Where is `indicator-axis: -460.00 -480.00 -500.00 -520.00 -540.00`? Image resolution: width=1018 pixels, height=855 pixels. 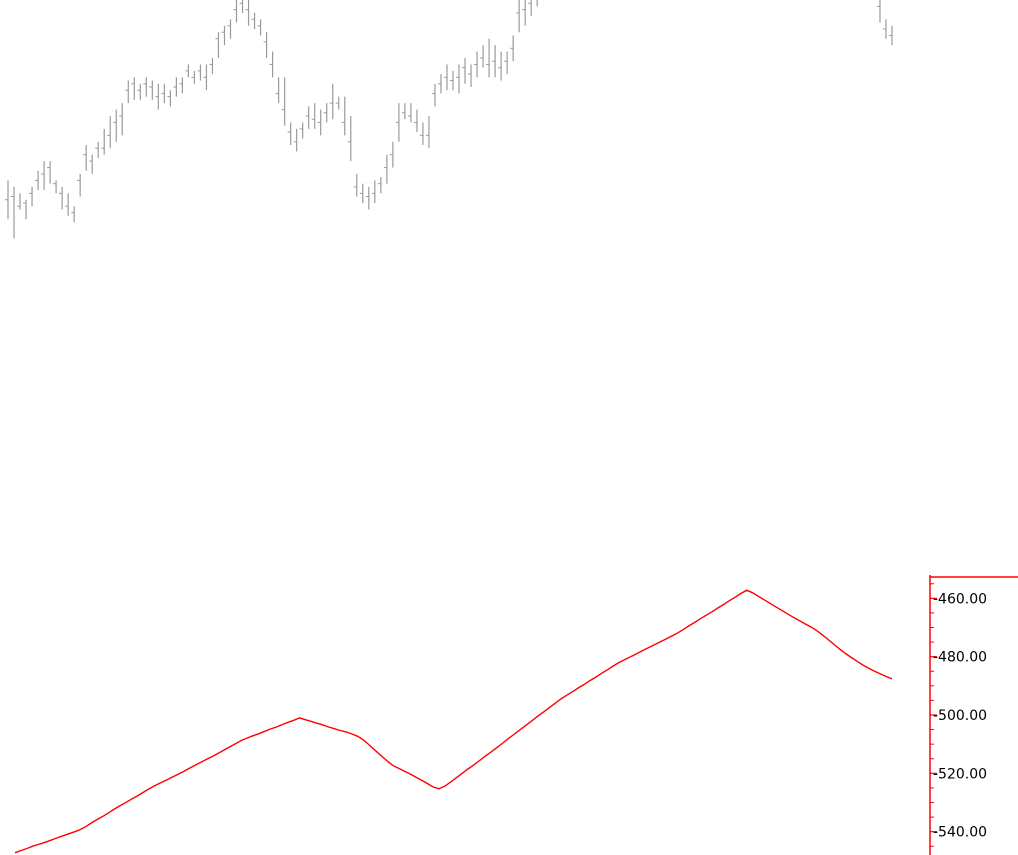 indicator-axis: -460.00 -480.00 -500.00 -520.00 -540.00 is located at coordinates (973, 715).